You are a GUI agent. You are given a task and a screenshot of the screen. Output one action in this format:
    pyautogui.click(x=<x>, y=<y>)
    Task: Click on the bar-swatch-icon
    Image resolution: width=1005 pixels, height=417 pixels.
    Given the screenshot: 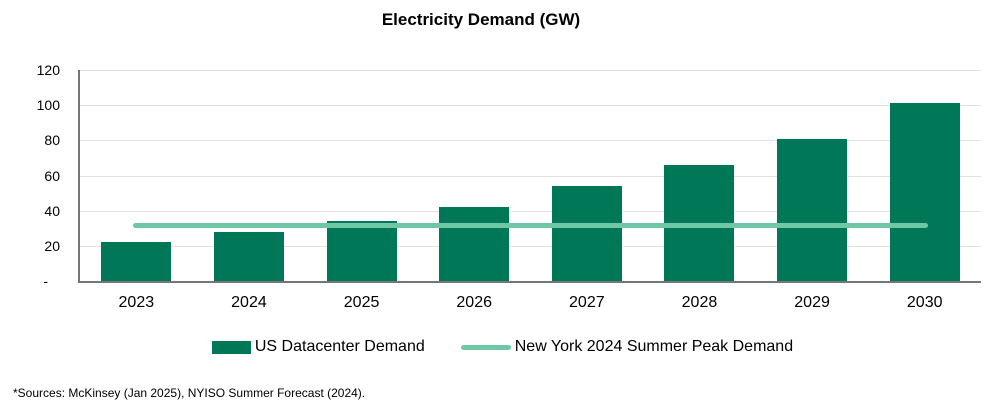 What is the action you would take?
    pyautogui.click(x=231, y=347)
    